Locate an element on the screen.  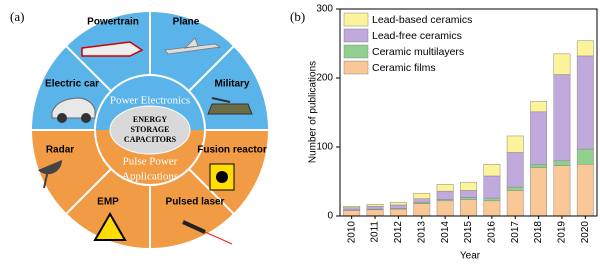
legend-label: Ceramic films is located at coordinates (404, 68).